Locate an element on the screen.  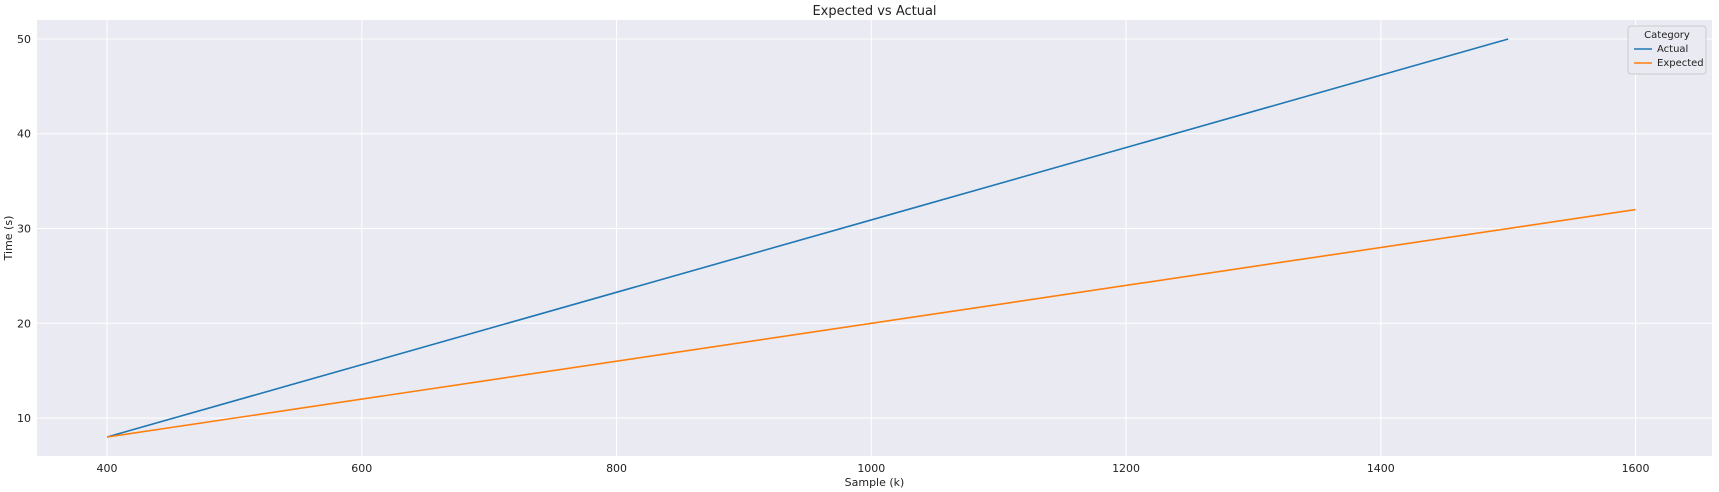
x-tick-label: 1600 is located at coordinates (1636, 468).